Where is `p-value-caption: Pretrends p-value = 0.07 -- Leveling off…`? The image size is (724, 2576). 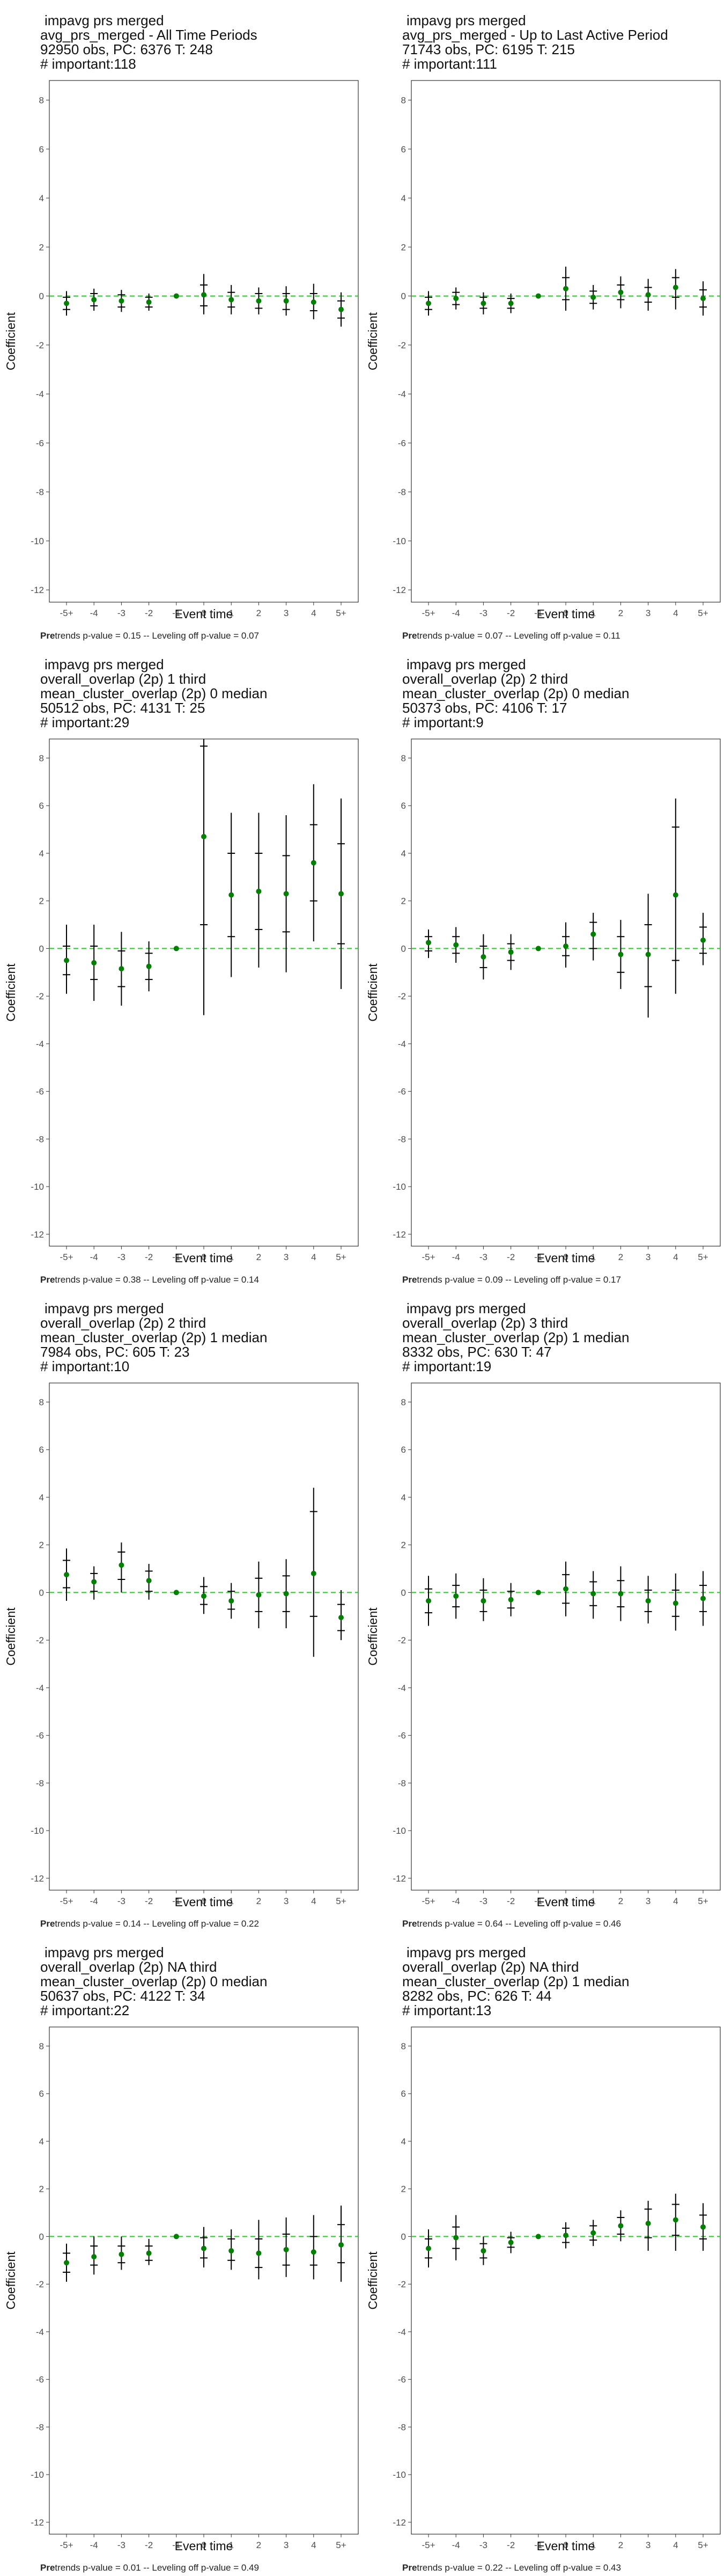
p-value-caption: Pretrends p-value = 0.07 -- Leveling off… is located at coordinates (511, 636).